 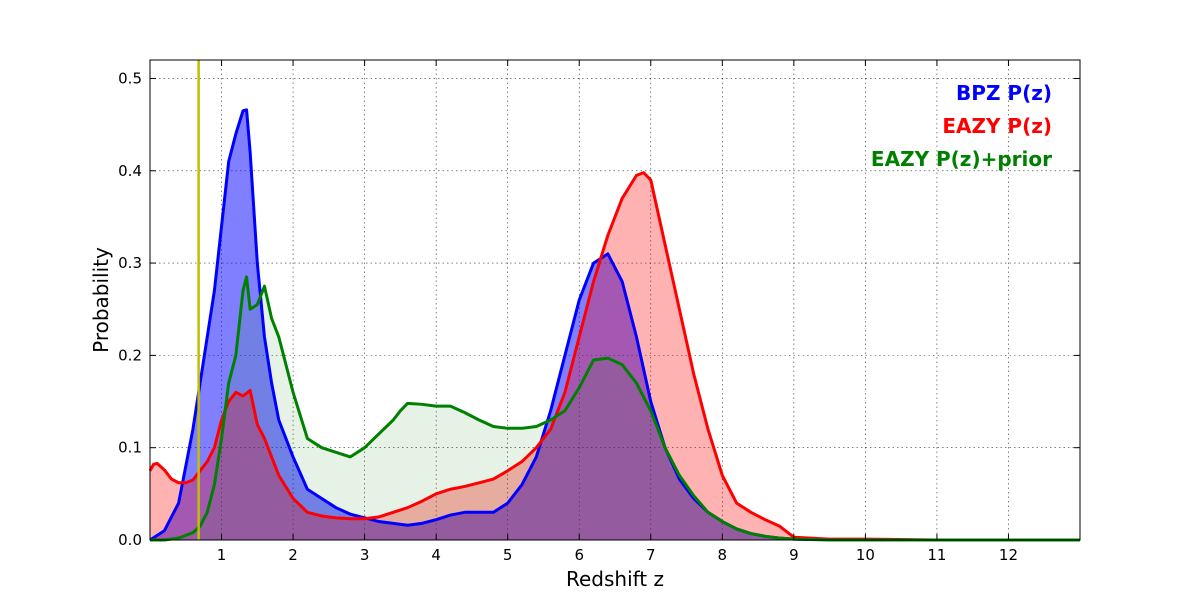 I want to click on y-tick-label: 0.1, so click(x=130, y=448).